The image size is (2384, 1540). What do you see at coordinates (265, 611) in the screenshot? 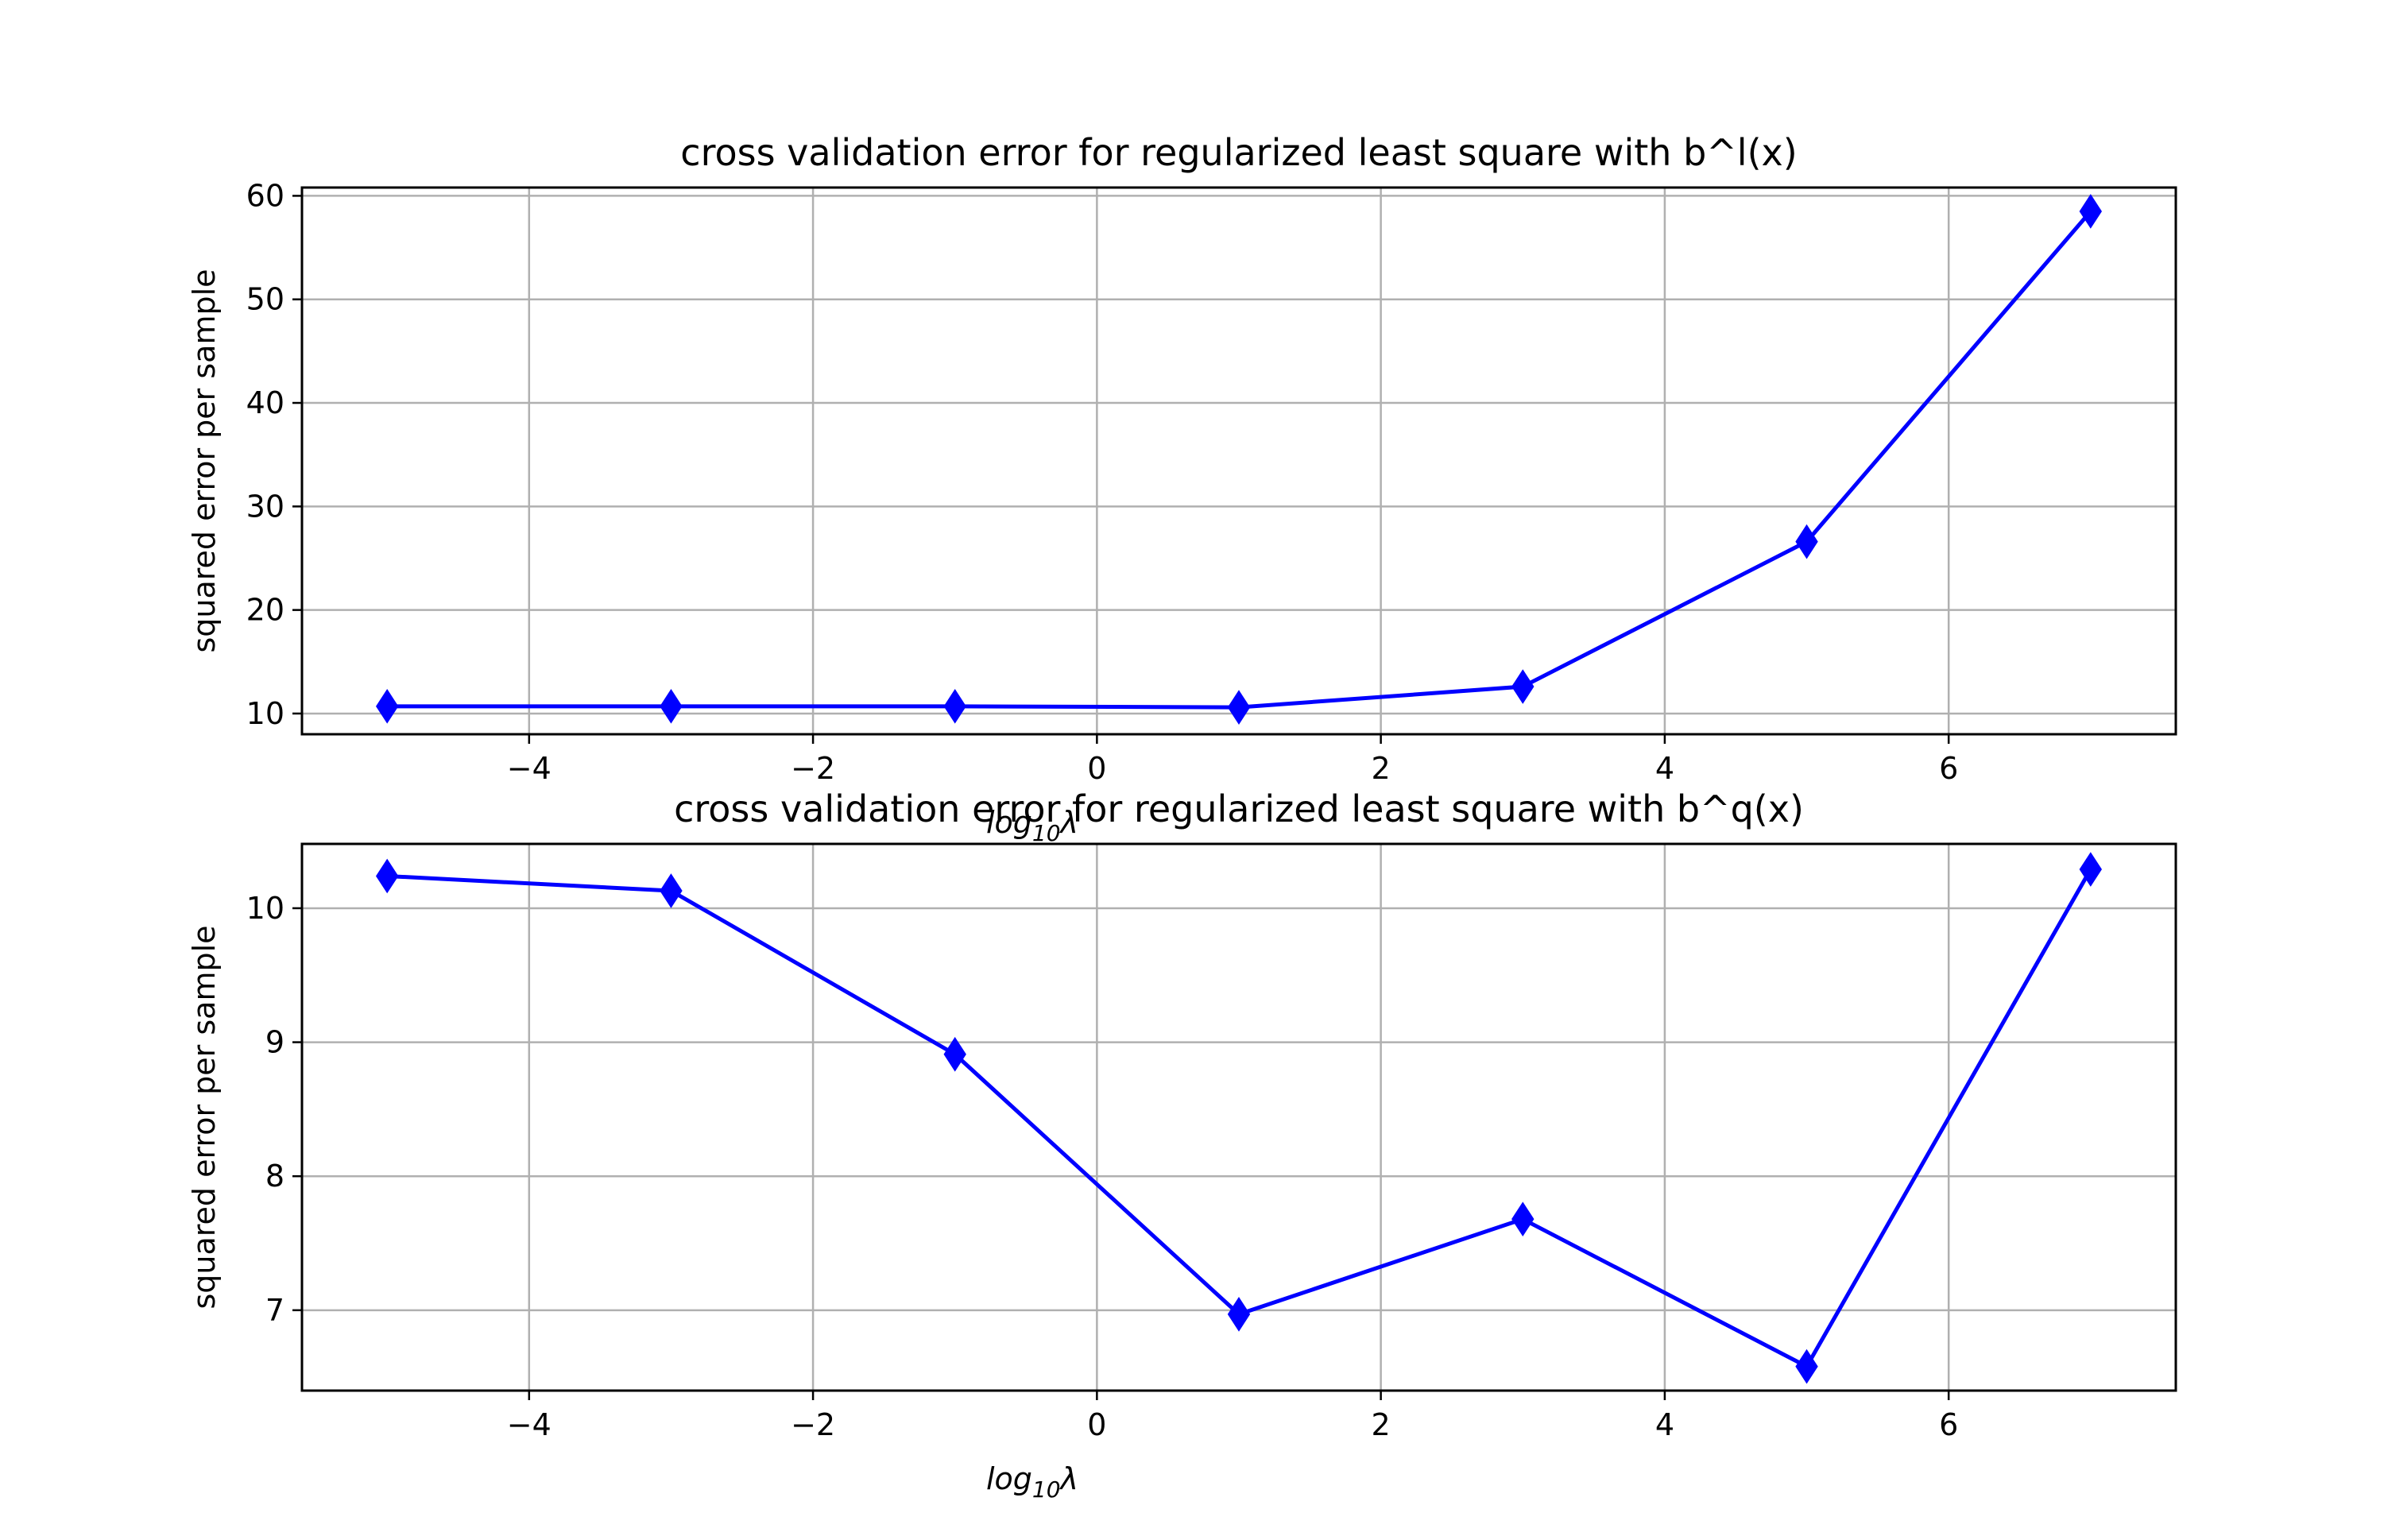
I see `y-tick-label: 20` at bounding box center [265, 611].